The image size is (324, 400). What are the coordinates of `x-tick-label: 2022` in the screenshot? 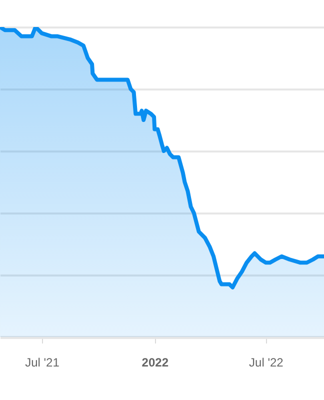 It's located at (155, 363).